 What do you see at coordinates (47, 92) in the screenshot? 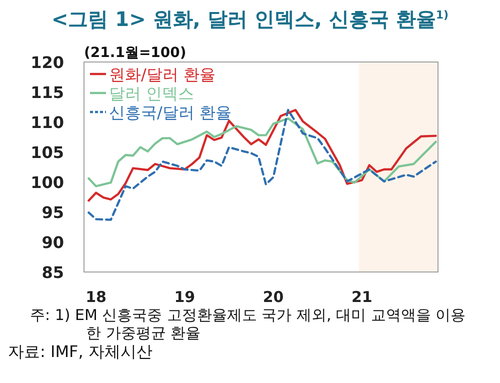
I see `y-tick-label: 115` at bounding box center [47, 92].